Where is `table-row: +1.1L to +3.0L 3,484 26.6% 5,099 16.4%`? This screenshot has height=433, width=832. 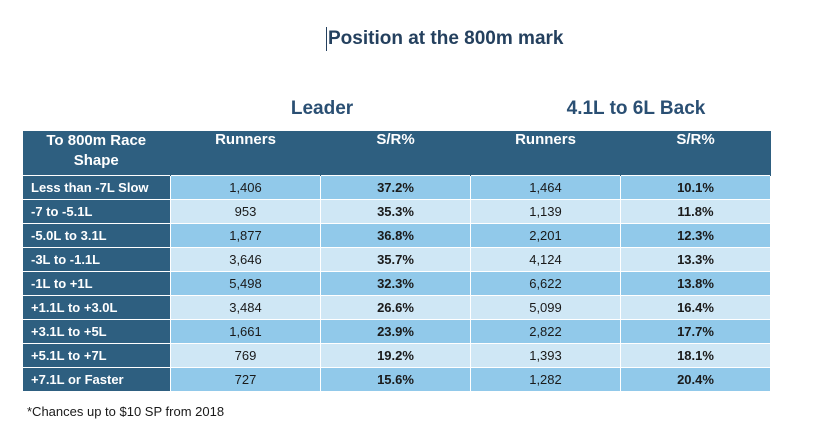
table-row: +1.1L to +3.0L 3,484 26.6% 5,099 16.4% is located at coordinates (396, 307).